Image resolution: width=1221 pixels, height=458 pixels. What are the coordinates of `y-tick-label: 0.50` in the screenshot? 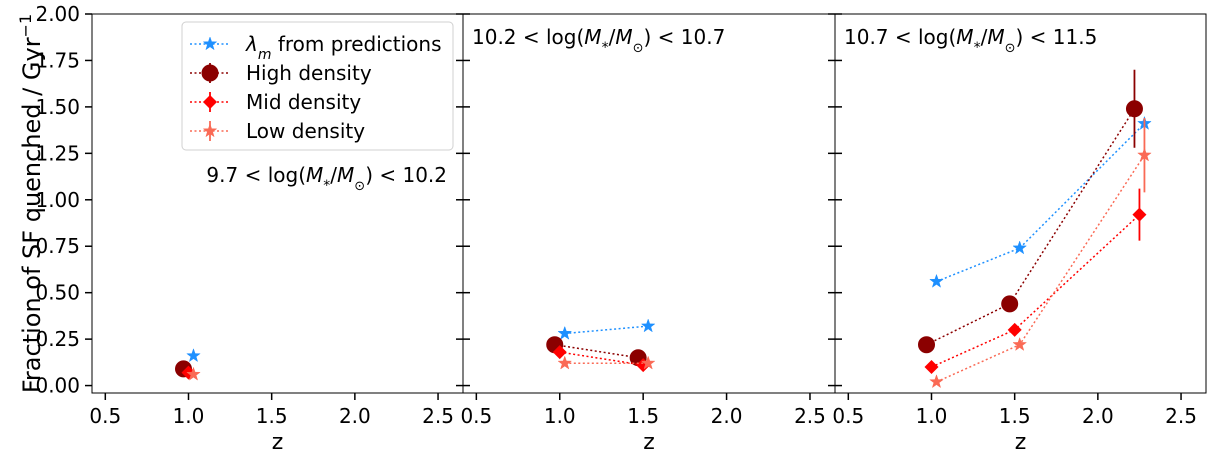 It's located at (57, 293).